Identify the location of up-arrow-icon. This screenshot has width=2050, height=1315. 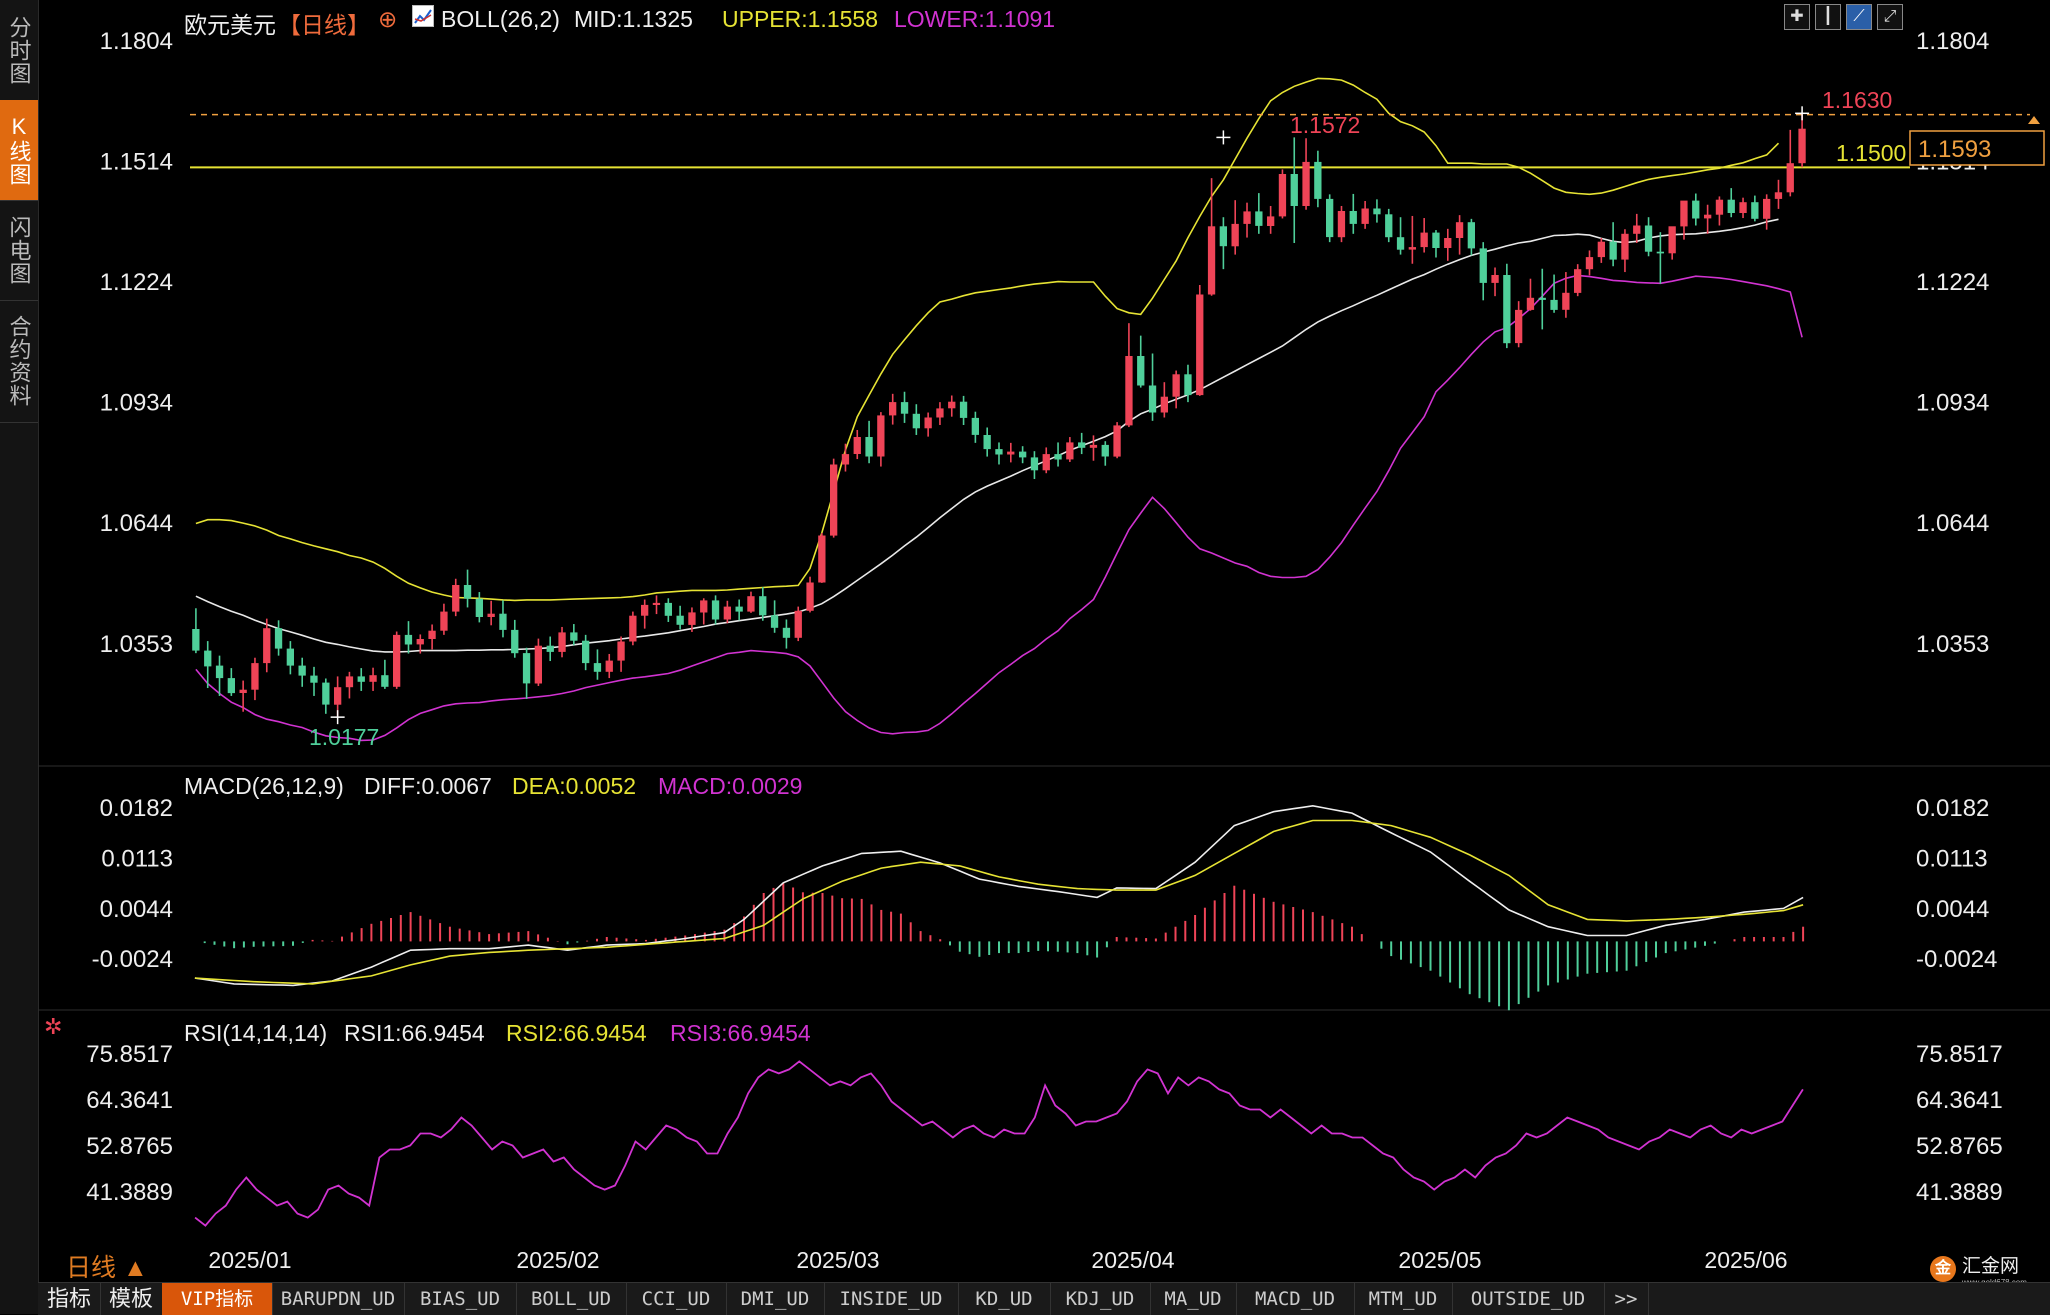
(2034, 120).